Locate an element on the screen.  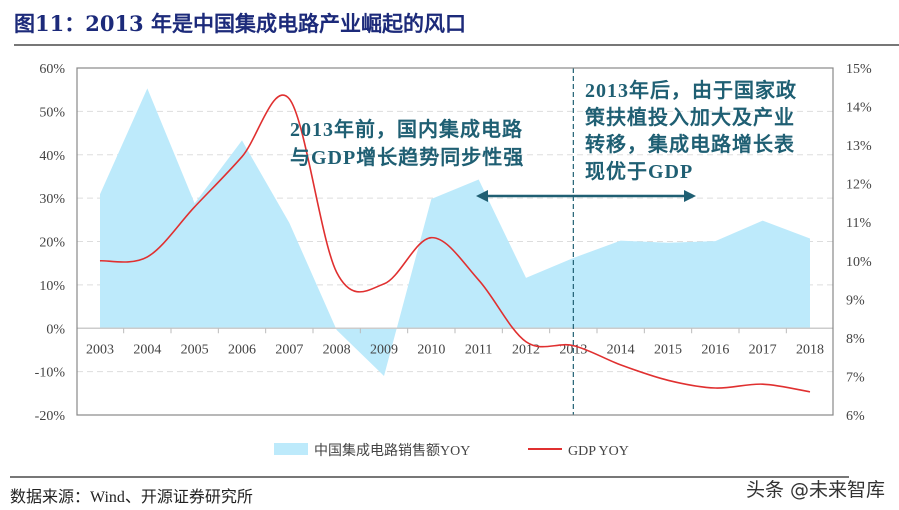
legend-swatch-area is located at coordinates (291, 449).